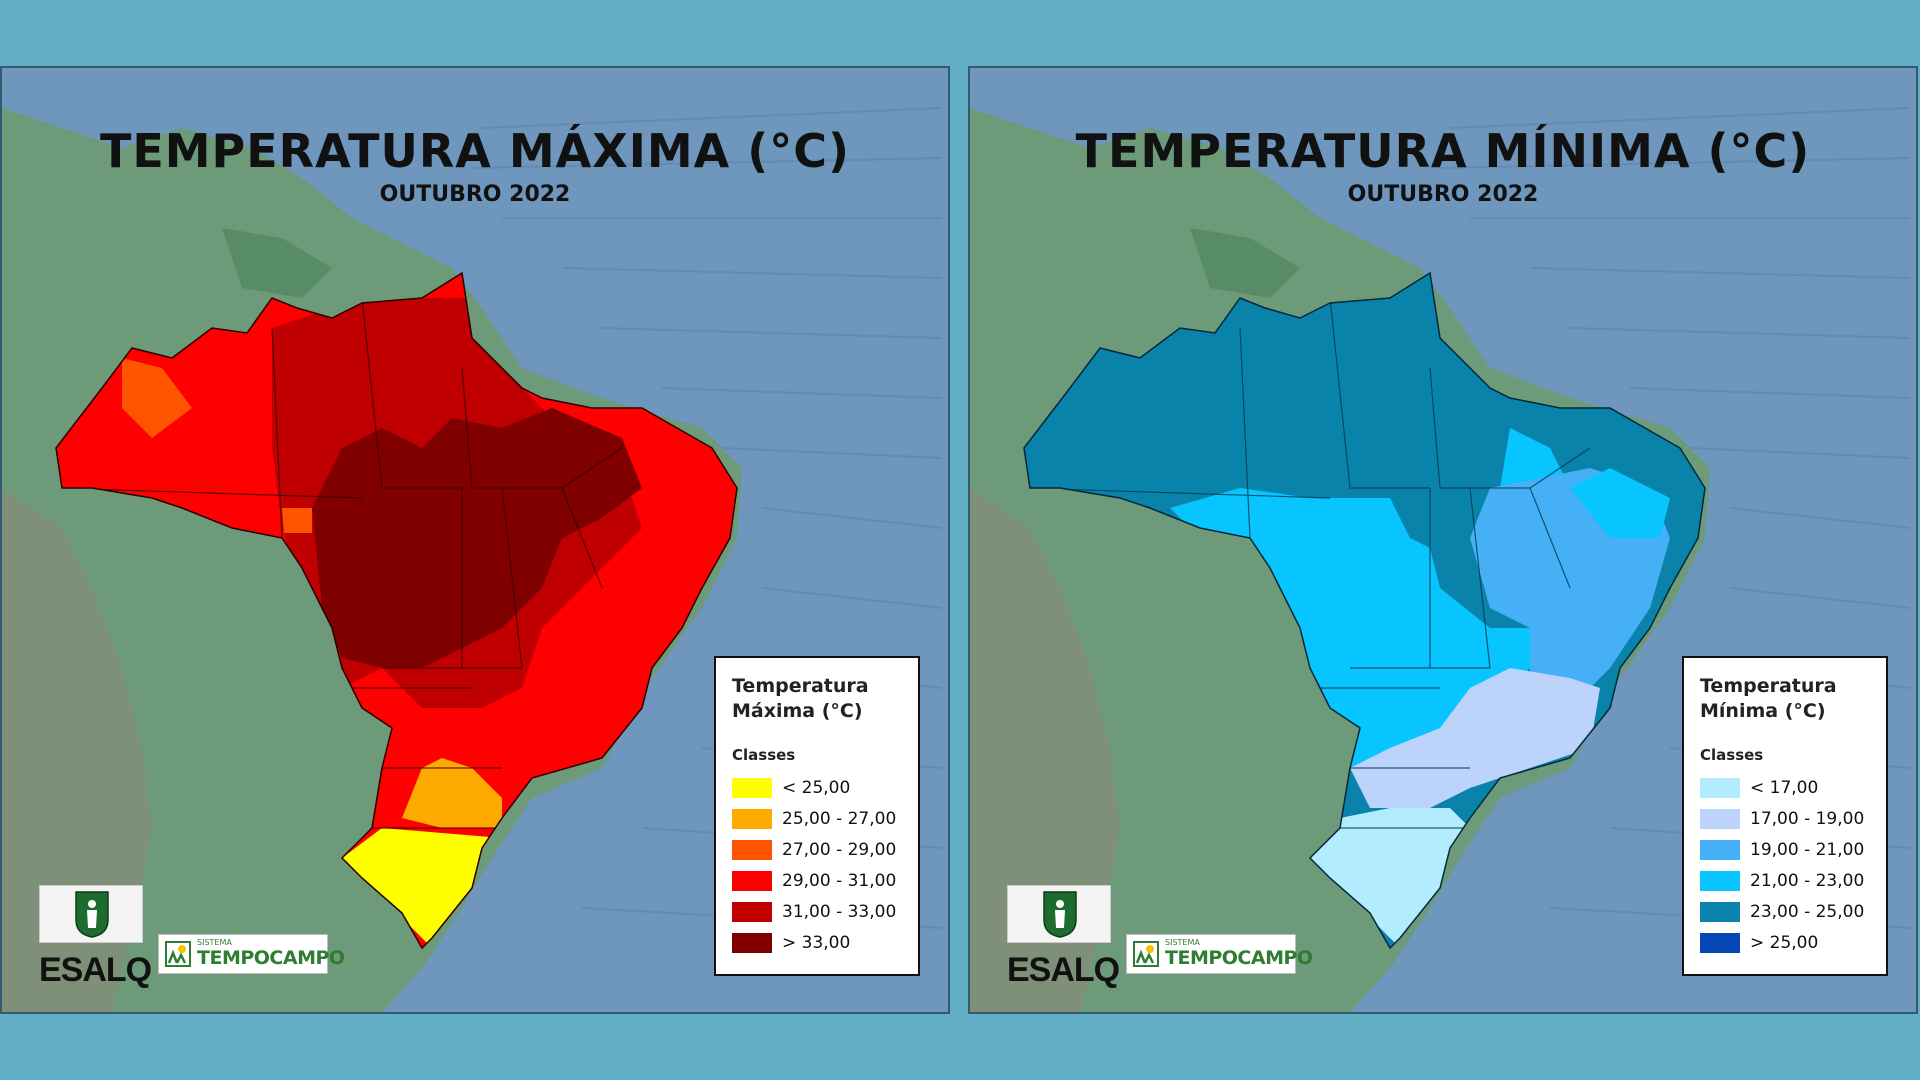 The image size is (1920, 1080). I want to click on zone-27-29-spot, so click(297, 520).